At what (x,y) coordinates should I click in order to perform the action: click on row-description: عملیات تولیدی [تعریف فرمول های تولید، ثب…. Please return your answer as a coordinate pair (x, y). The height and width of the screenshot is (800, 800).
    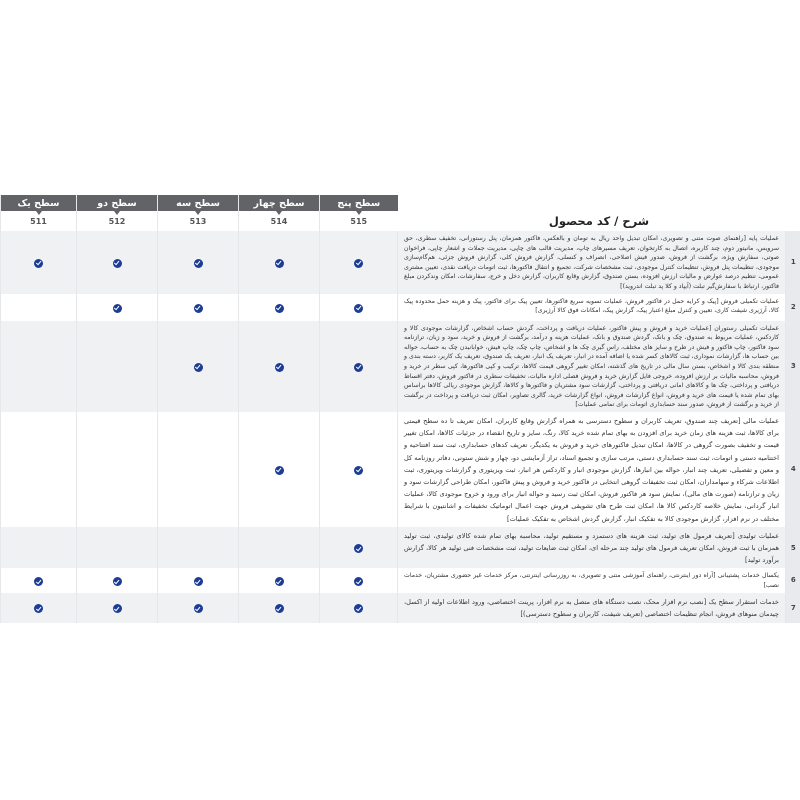
    Looking at the image, I should click on (591, 547).